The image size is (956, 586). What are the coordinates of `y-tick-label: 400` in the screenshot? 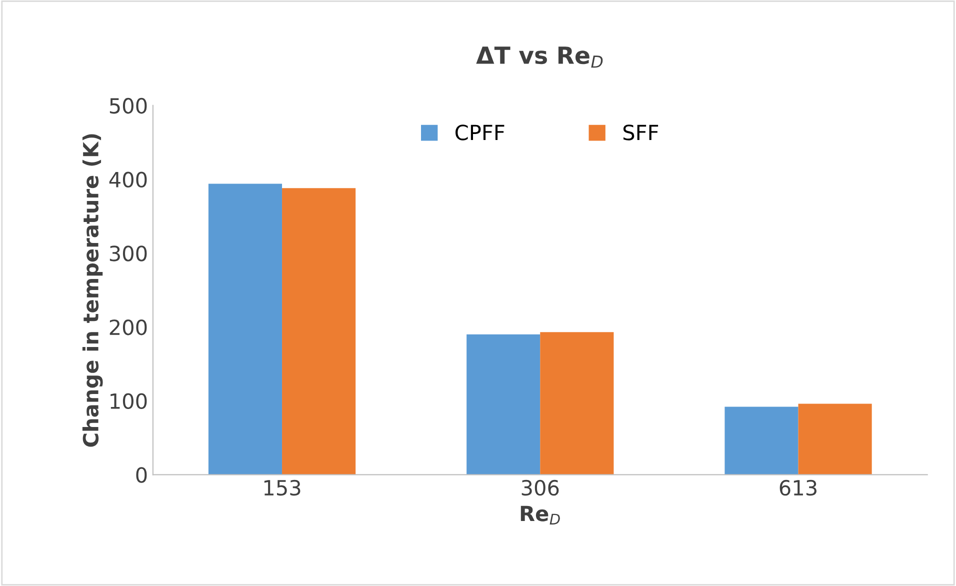 It's located at (128, 180).